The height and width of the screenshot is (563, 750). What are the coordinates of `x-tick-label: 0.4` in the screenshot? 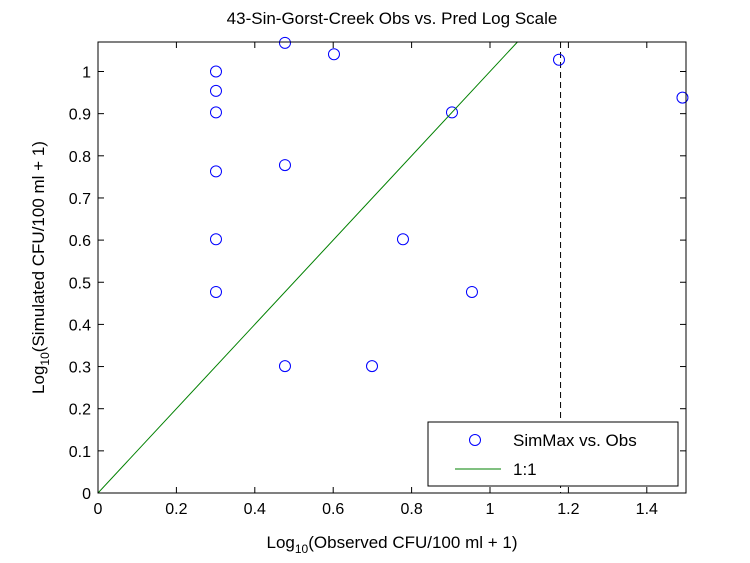 It's located at (255, 509).